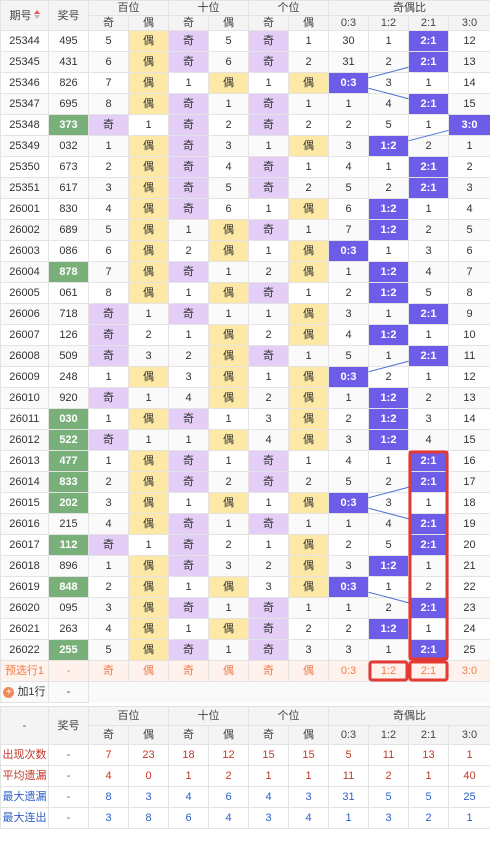 Image resolution: width=490 pixels, height=851 pixels. What do you see at coordinates (24, 230) in the screenshot?
I see `period: 26002` at bounding box center [24, 230].